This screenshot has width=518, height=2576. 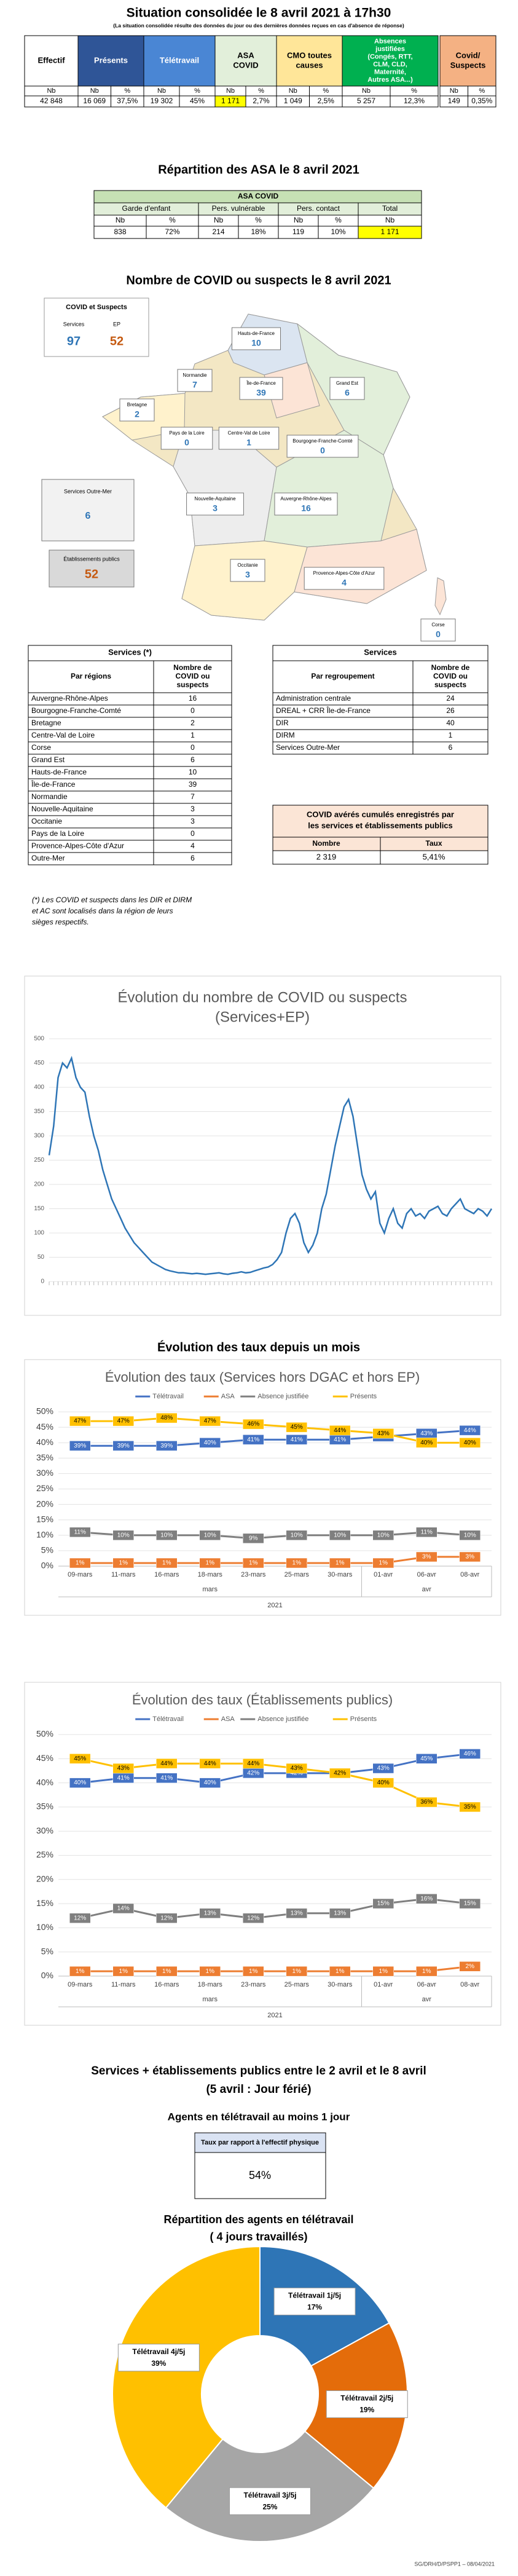 I want to click on row-value: 3, so click(x=192, y=809).